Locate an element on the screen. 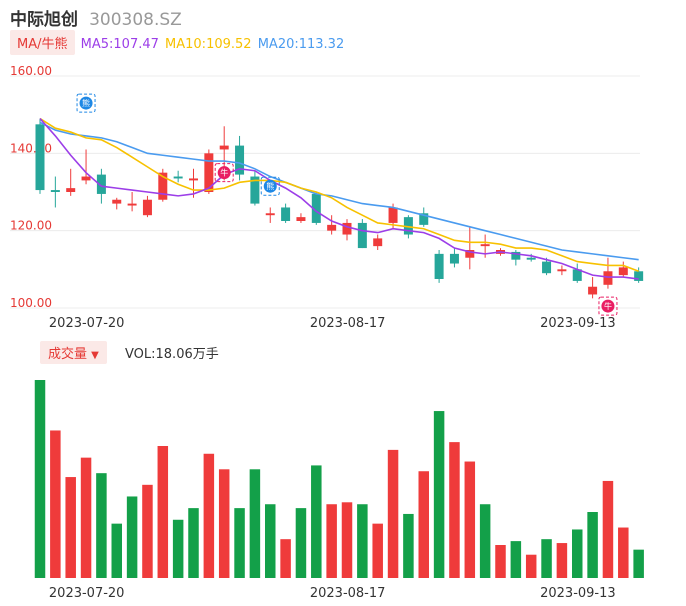 The height and width of the screenshot is (606, 686). bear-marker-icon: 熊 is located at coordinates (270, 186).